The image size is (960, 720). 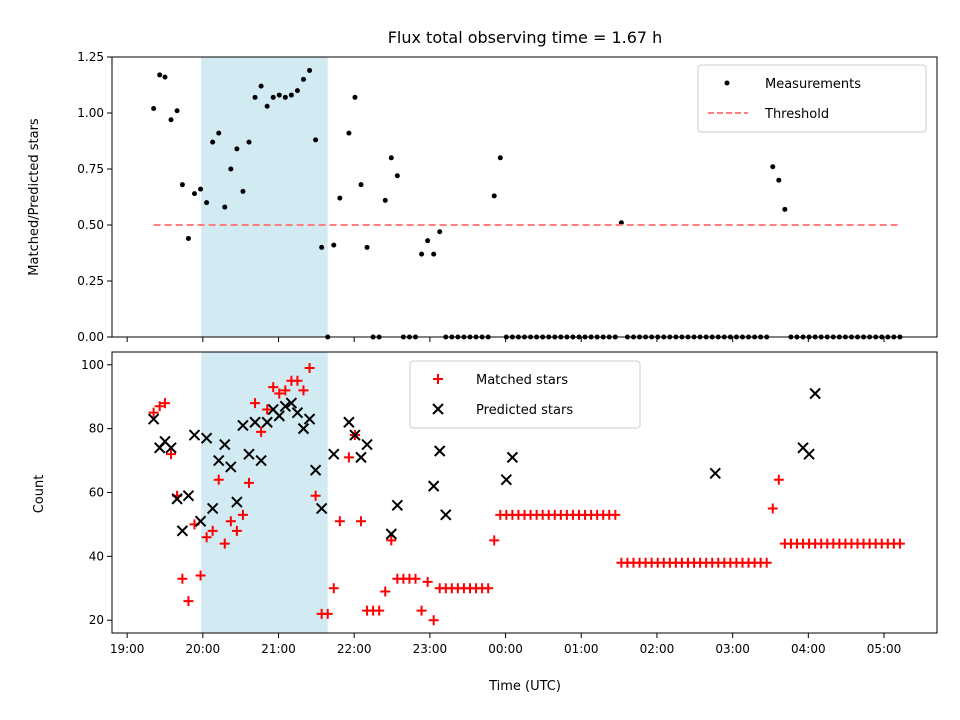 I want to click on legend-predicted-marker, so click(x=438, y=409).